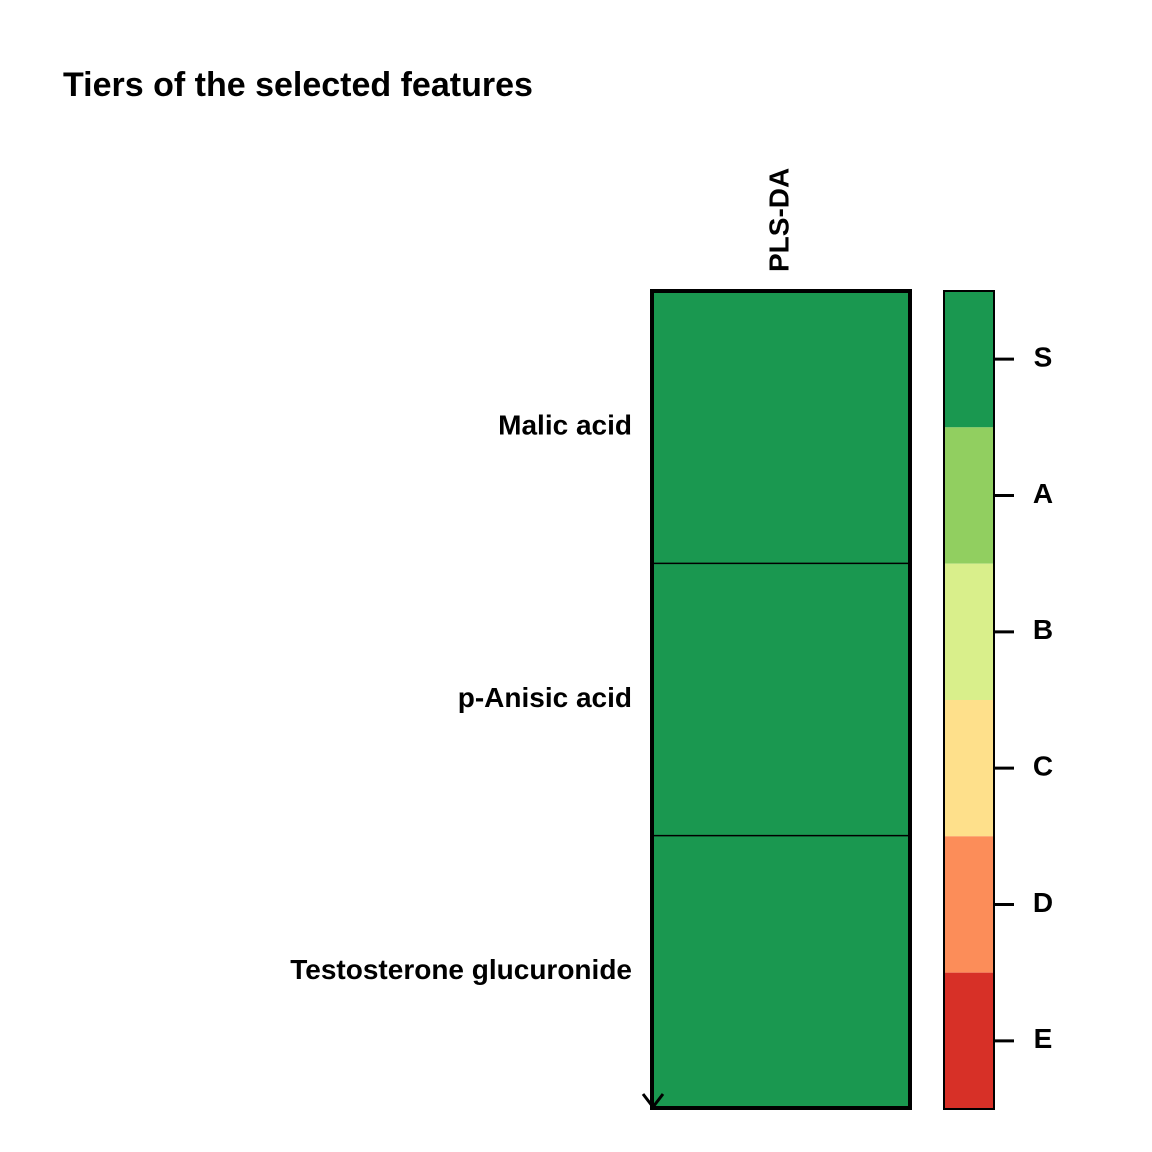 The image size is (1152, 1152). Describe the element at coordinates (969, 768) in the screenshot. I see `legend-swatch-c` at that location.